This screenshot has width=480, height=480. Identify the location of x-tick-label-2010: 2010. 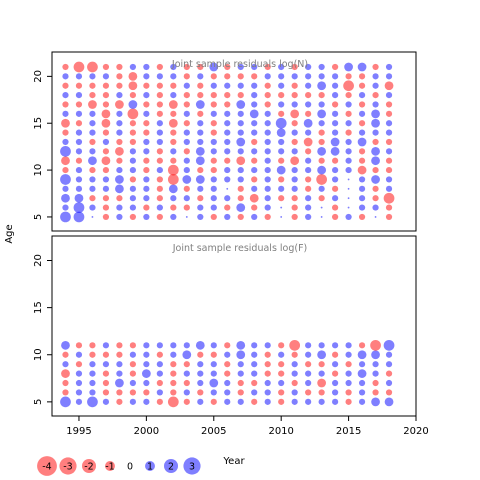
(280, 431).